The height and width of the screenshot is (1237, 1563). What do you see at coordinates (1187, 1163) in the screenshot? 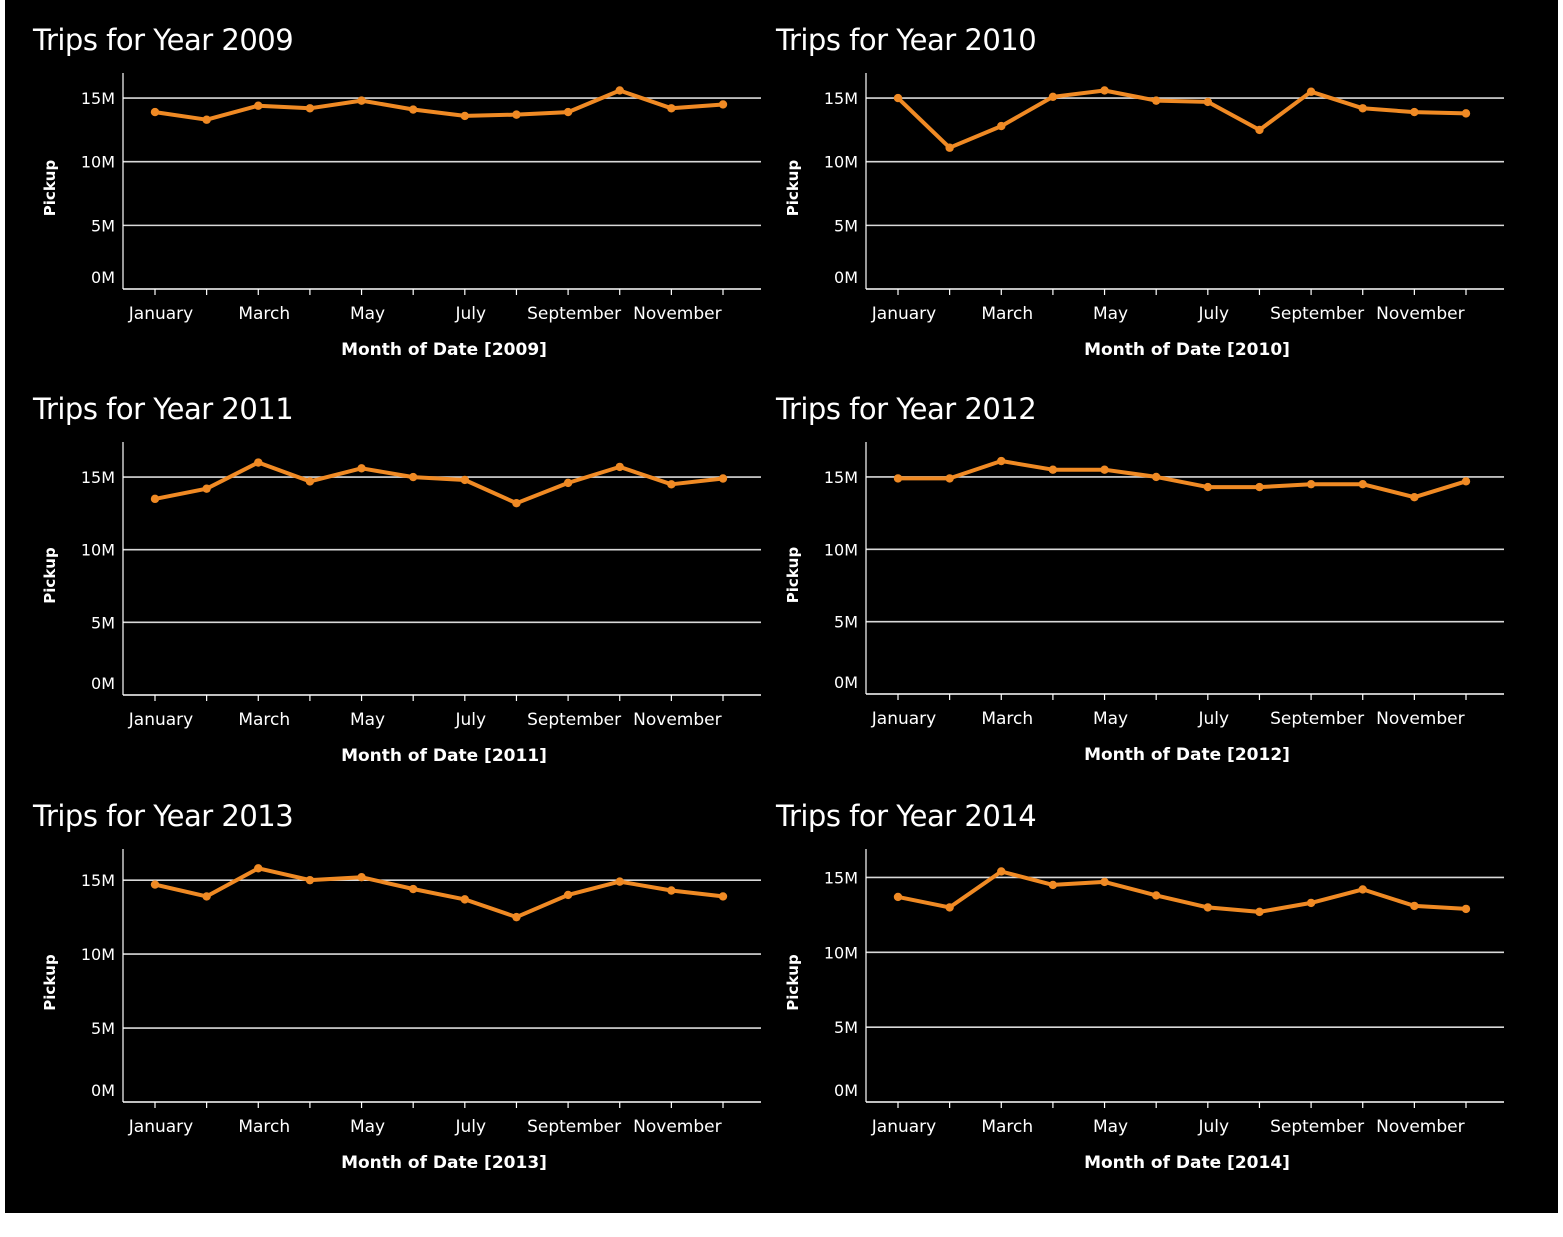
I see `x-axis-title: Month of Date [2014]` at bounding box center [1187, 1163].